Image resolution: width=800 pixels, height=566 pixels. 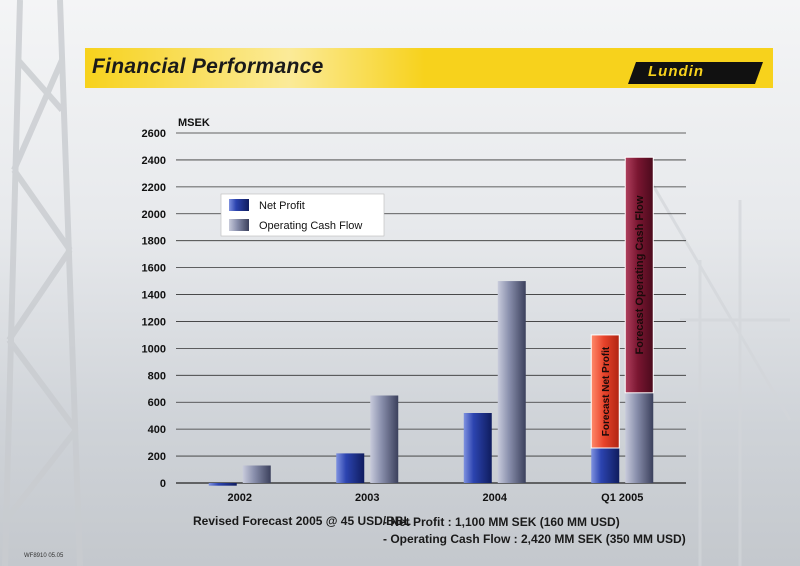 What do you see at coordinates (302, 215) in the screenshot?
I see `chart-legend: Net Profit Operating Cash Flow` at bounding box center [302, 215].